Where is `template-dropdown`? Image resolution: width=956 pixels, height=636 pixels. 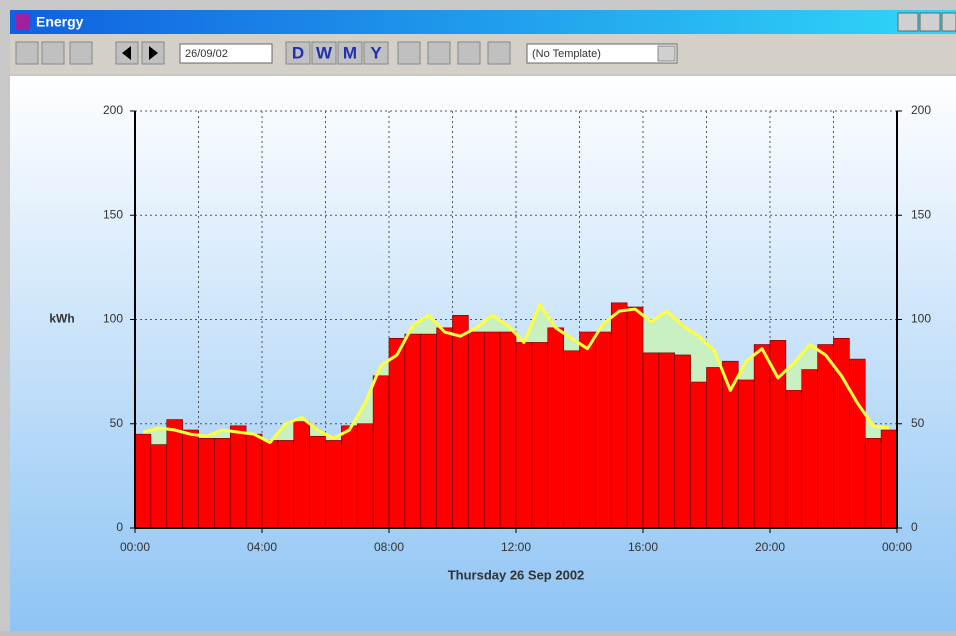 template-dropdown is located at coordinates (602, 53).